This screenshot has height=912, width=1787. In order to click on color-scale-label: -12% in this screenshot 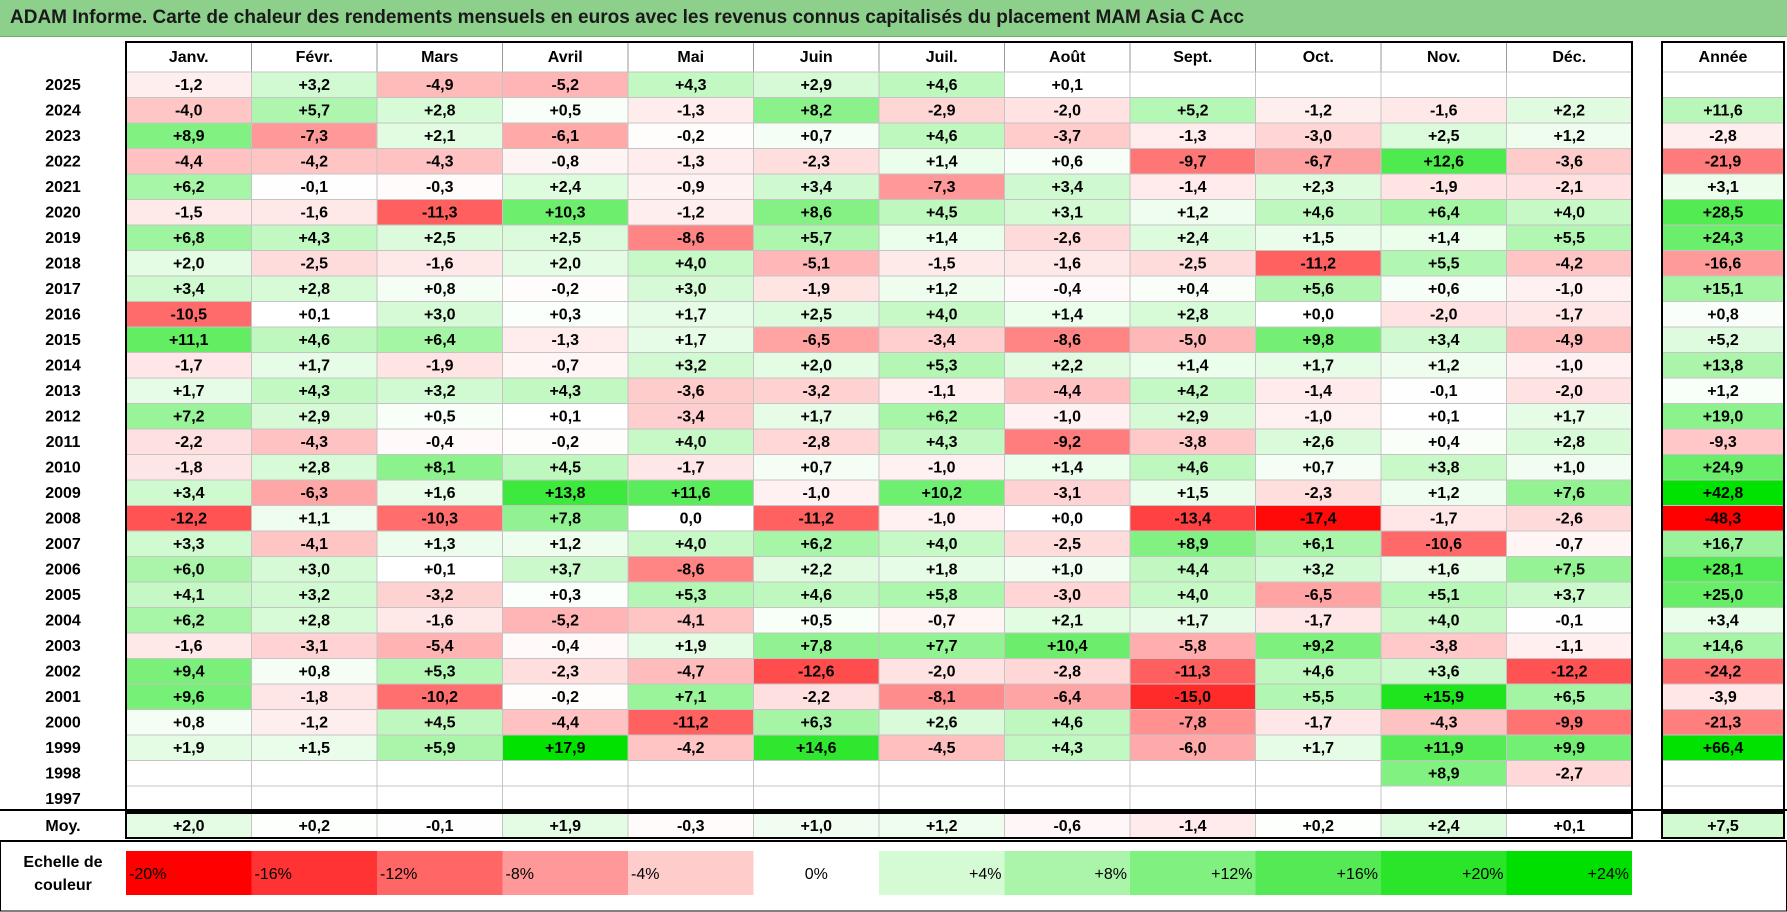, I will do `click(398, 874)`.